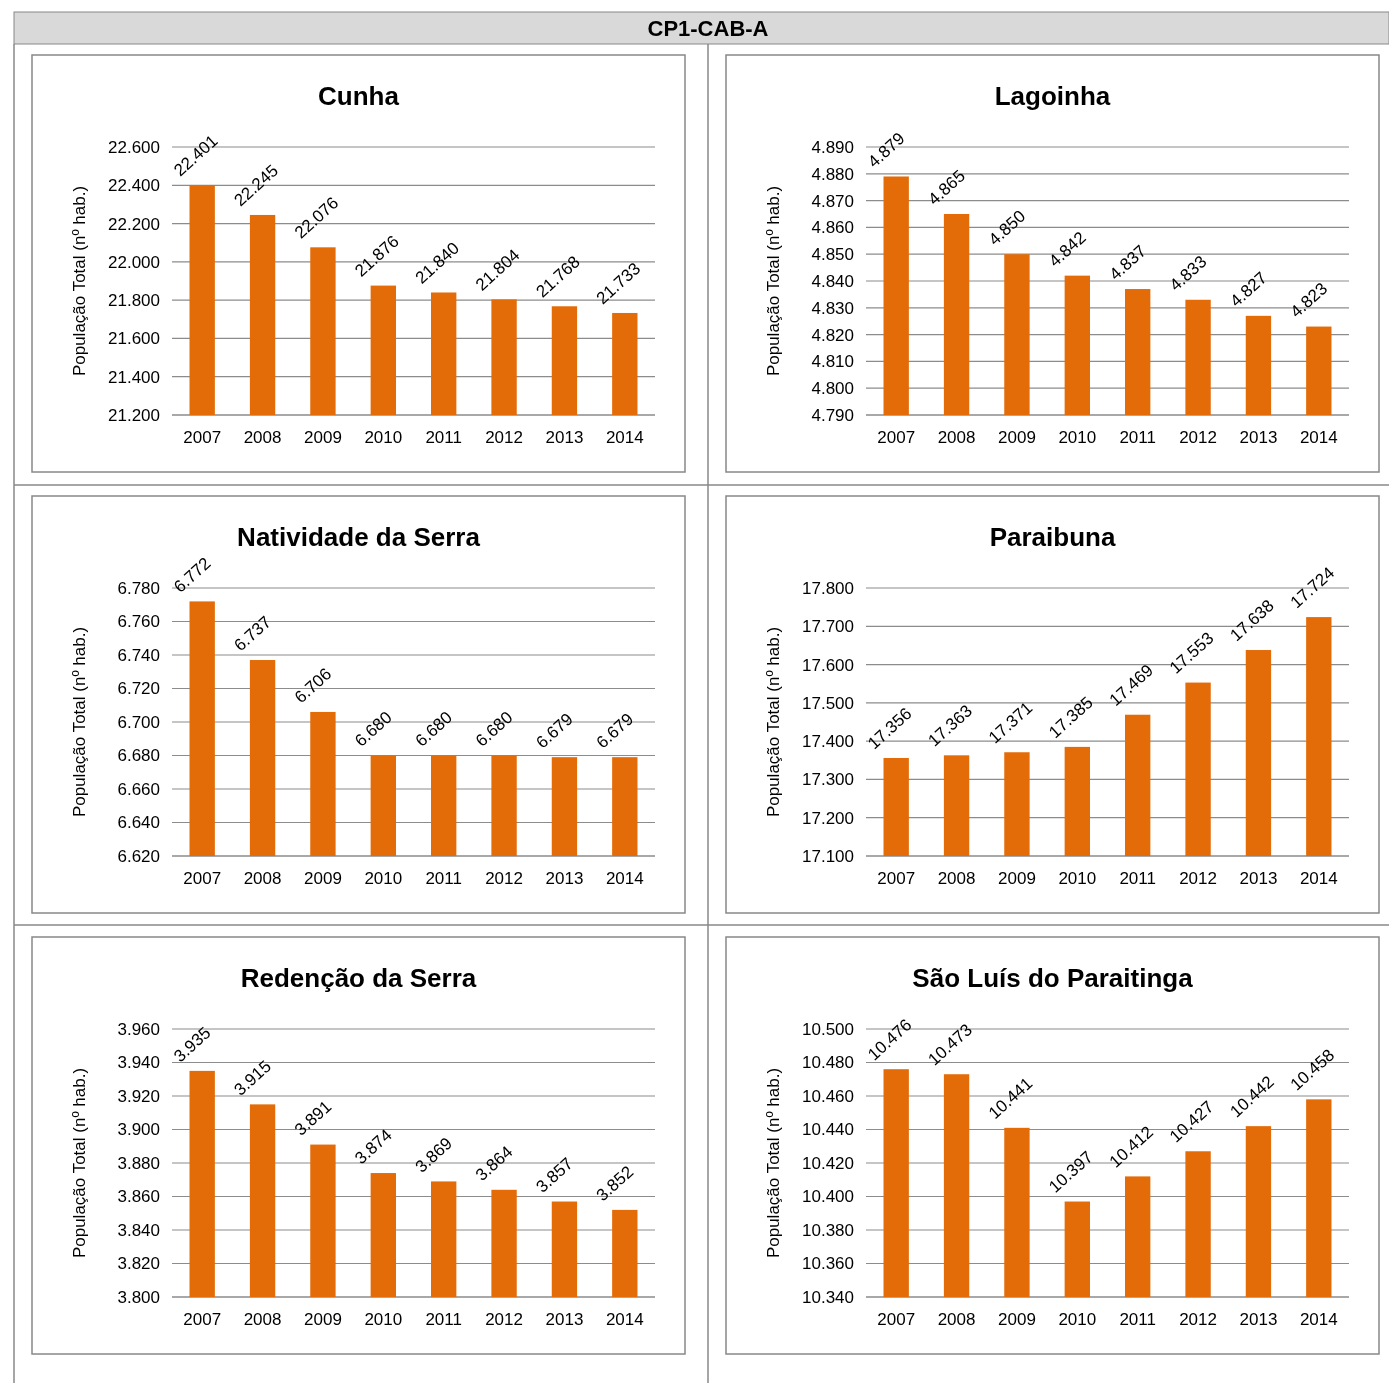 The height and width of the screenshot is (1383, 1389). I want to click on y-tick-label: 22.400, so click(134, 186).